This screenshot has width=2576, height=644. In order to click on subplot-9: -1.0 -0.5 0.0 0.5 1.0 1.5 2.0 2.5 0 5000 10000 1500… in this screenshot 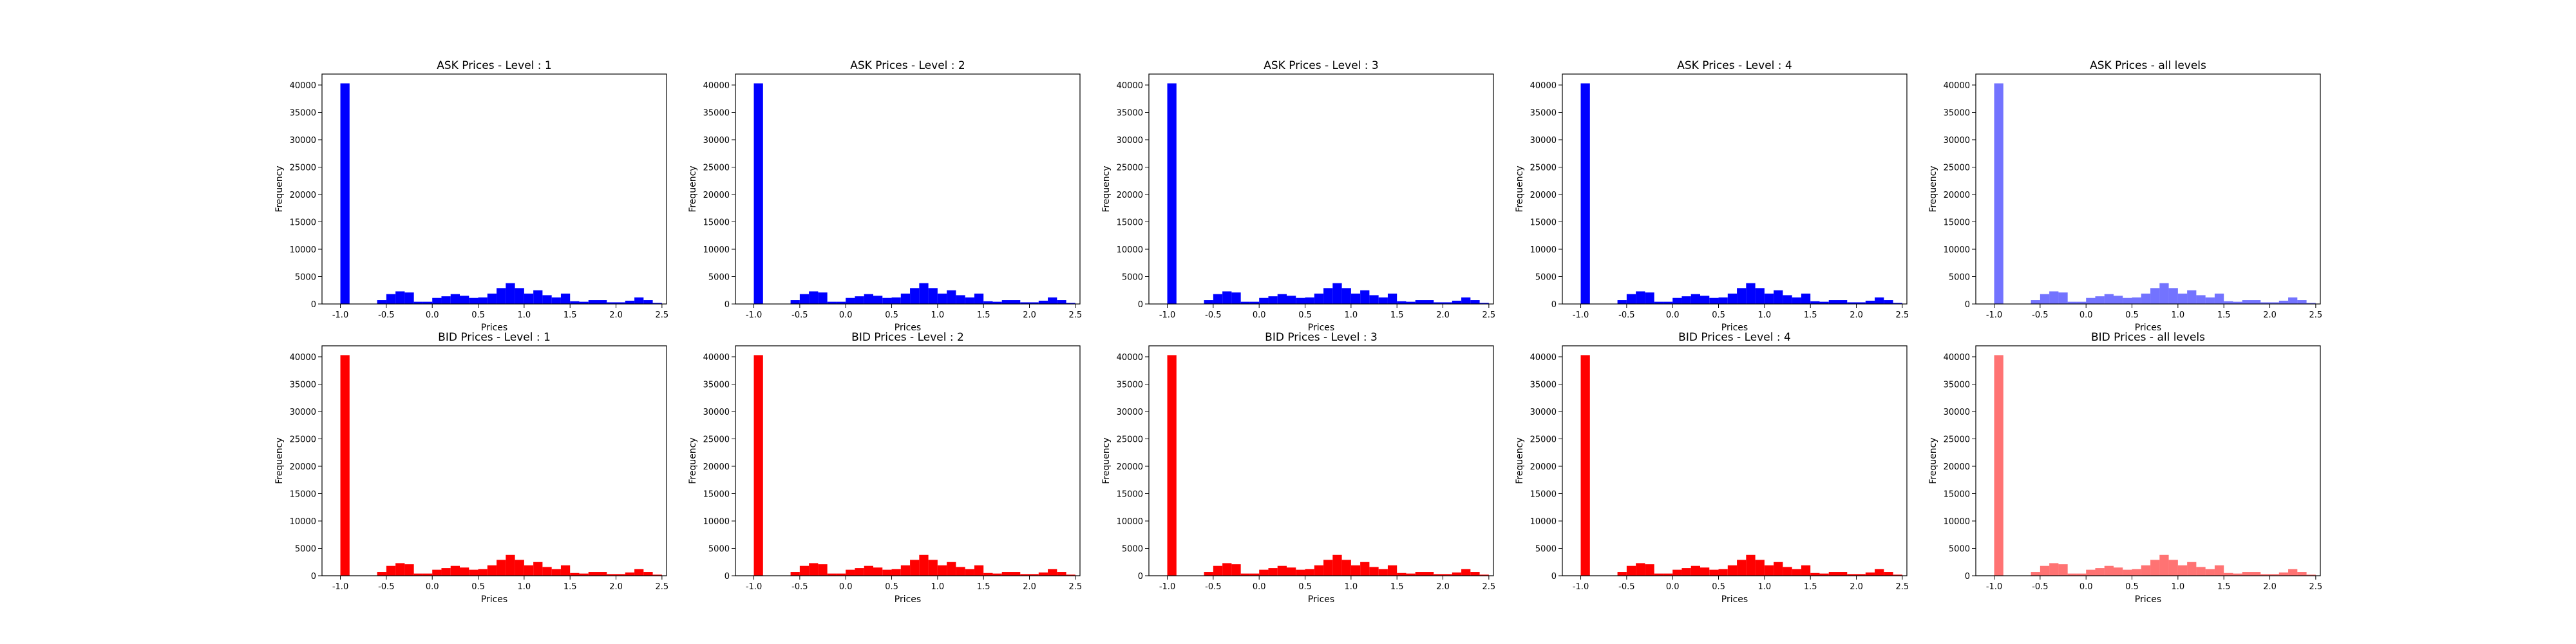, I will do `click(1712, 468)`.